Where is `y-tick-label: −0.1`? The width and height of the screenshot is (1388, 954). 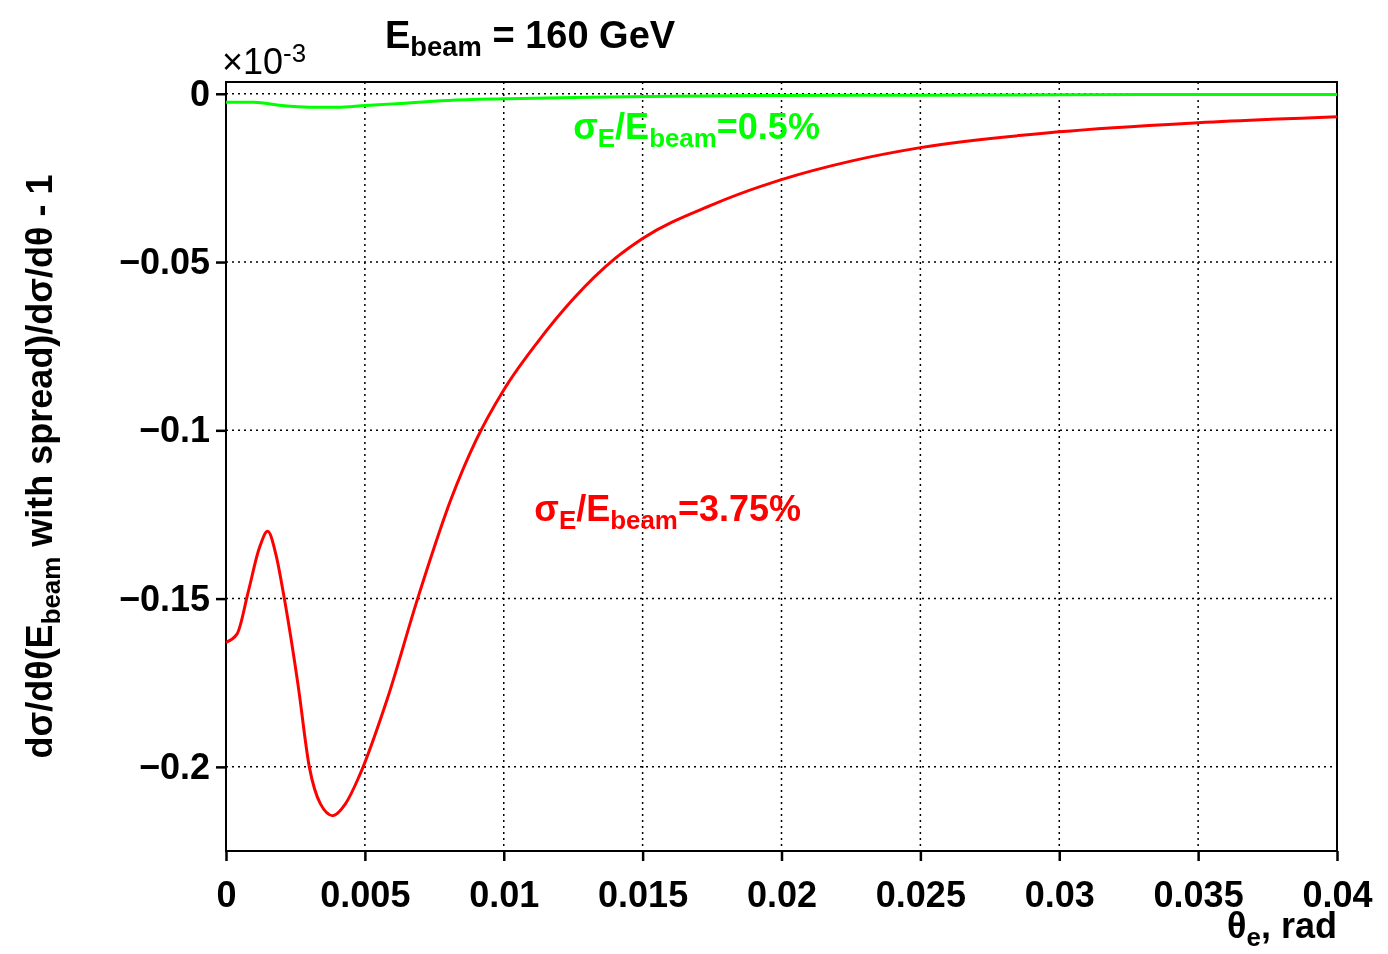 y-tick-label: −0.1 is located at coordinates (174, 430).